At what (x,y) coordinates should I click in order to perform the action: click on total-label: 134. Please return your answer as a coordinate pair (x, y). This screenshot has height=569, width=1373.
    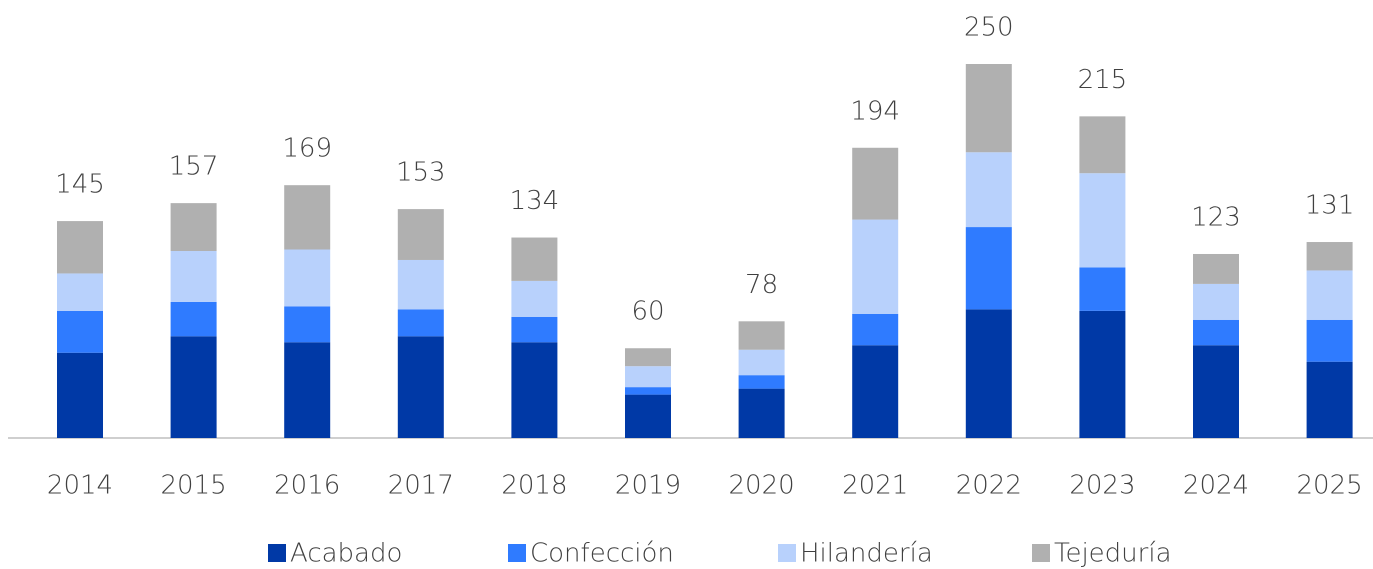
    Looking at the image, I should click on (535, 201).